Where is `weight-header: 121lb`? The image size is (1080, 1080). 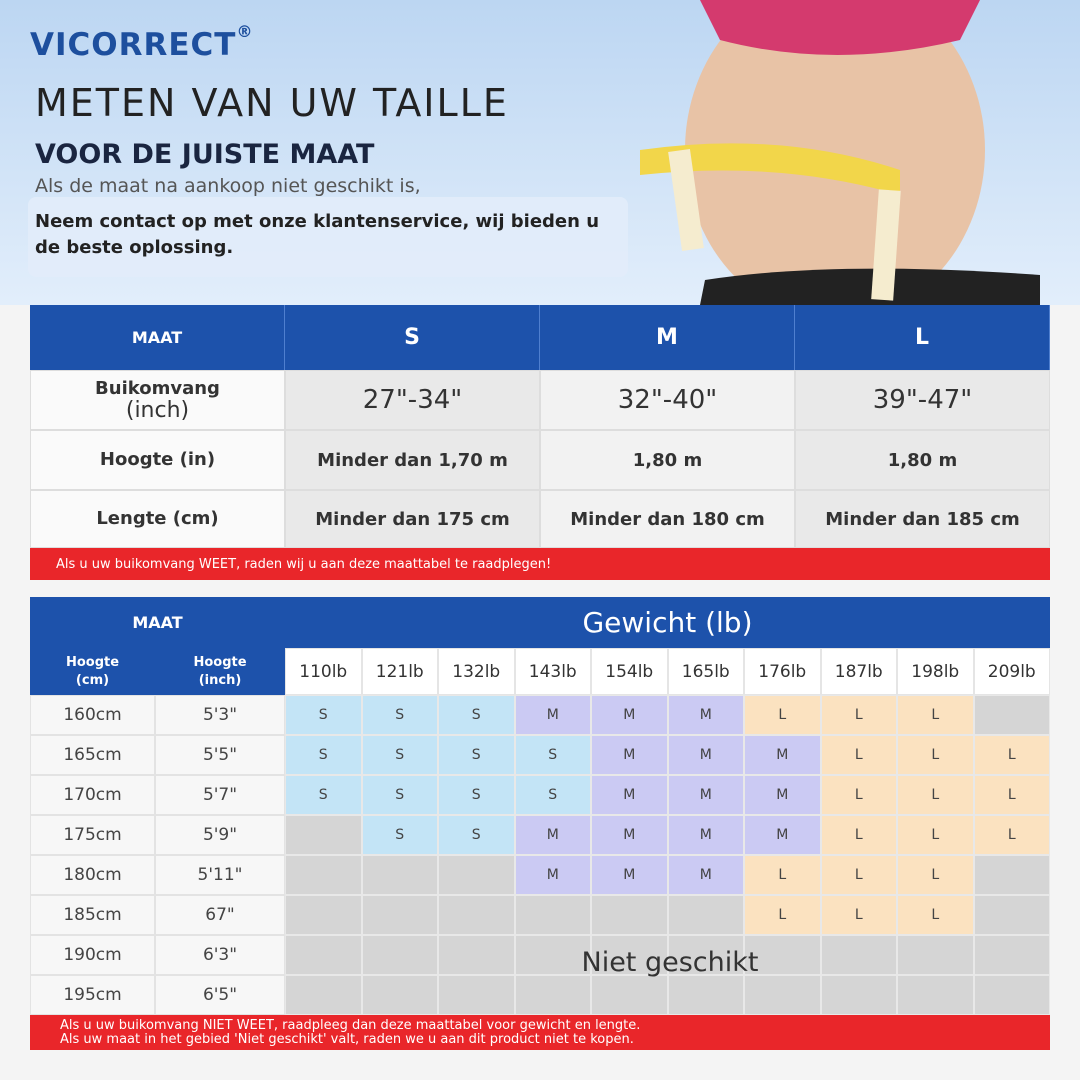
weight-header: 121lb is located at coordinates (399, 671).